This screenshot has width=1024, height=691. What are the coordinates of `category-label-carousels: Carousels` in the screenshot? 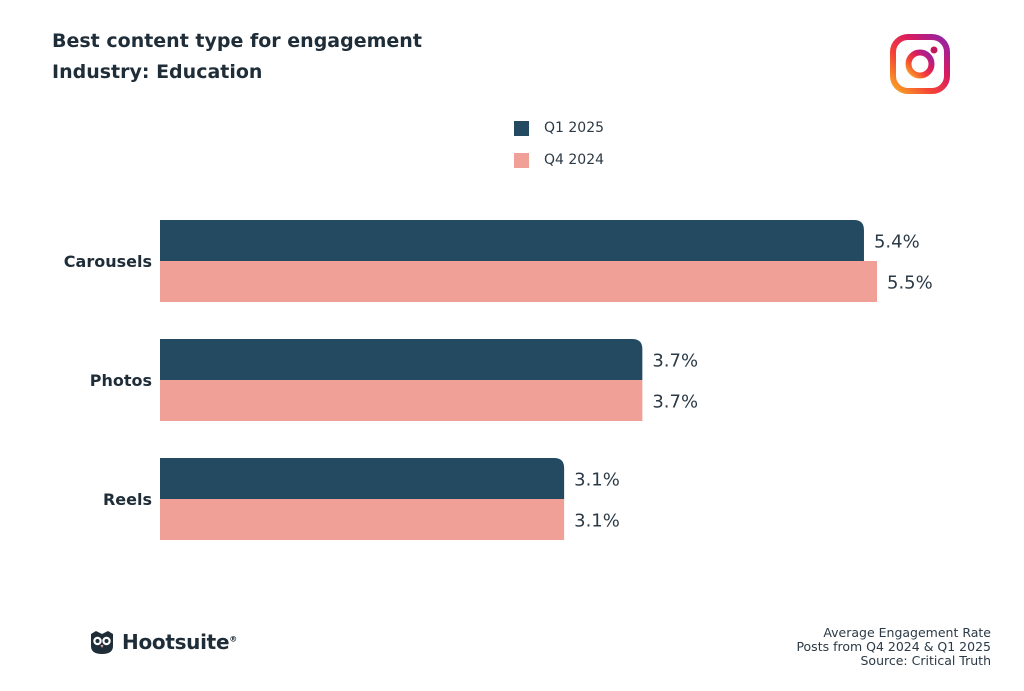 It's located at (108, 261).